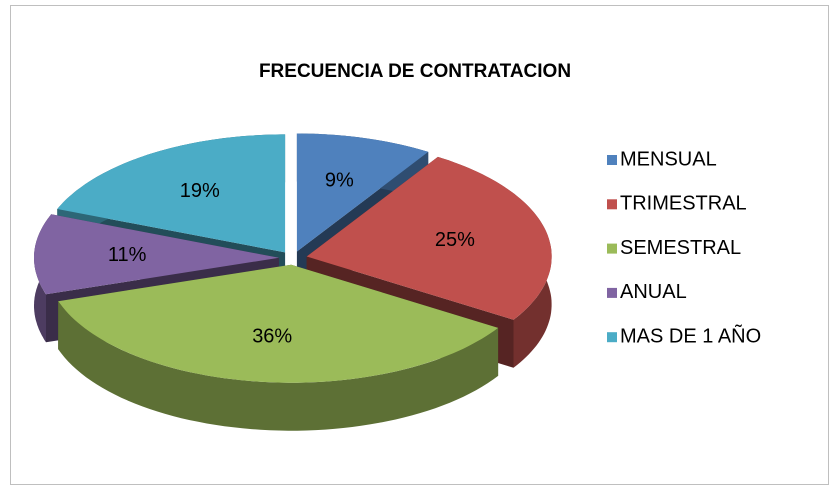 The height and width of the screenshot is (486, 830). I want to click on slice-side, so click(278, 366).